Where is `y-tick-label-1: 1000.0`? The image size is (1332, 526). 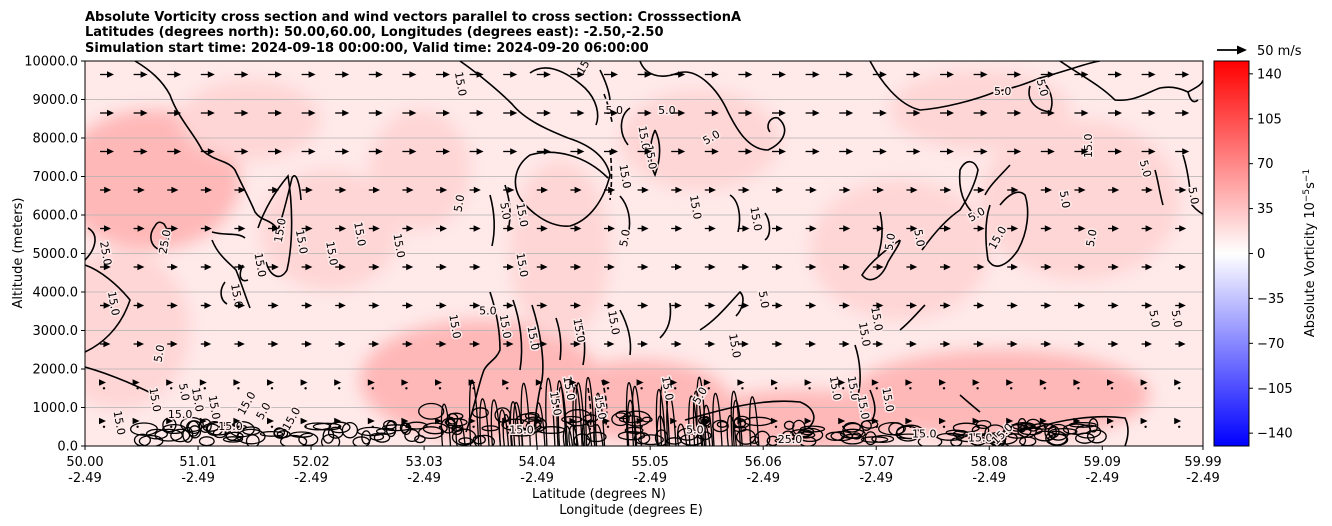 y-tick-label-1: 1000.0 is located at coordinates (56, 408).